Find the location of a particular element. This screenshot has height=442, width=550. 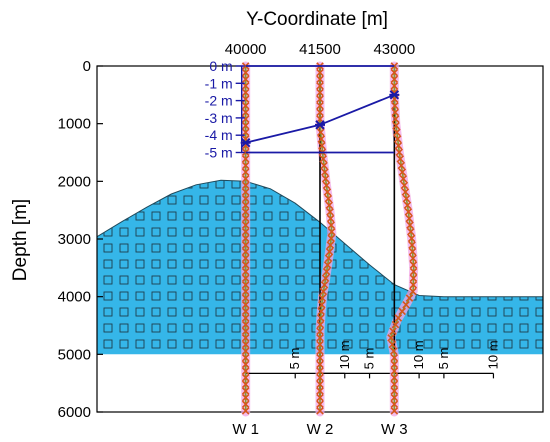

displacement-level-label: -3 m is located at coordinates (219, 118).